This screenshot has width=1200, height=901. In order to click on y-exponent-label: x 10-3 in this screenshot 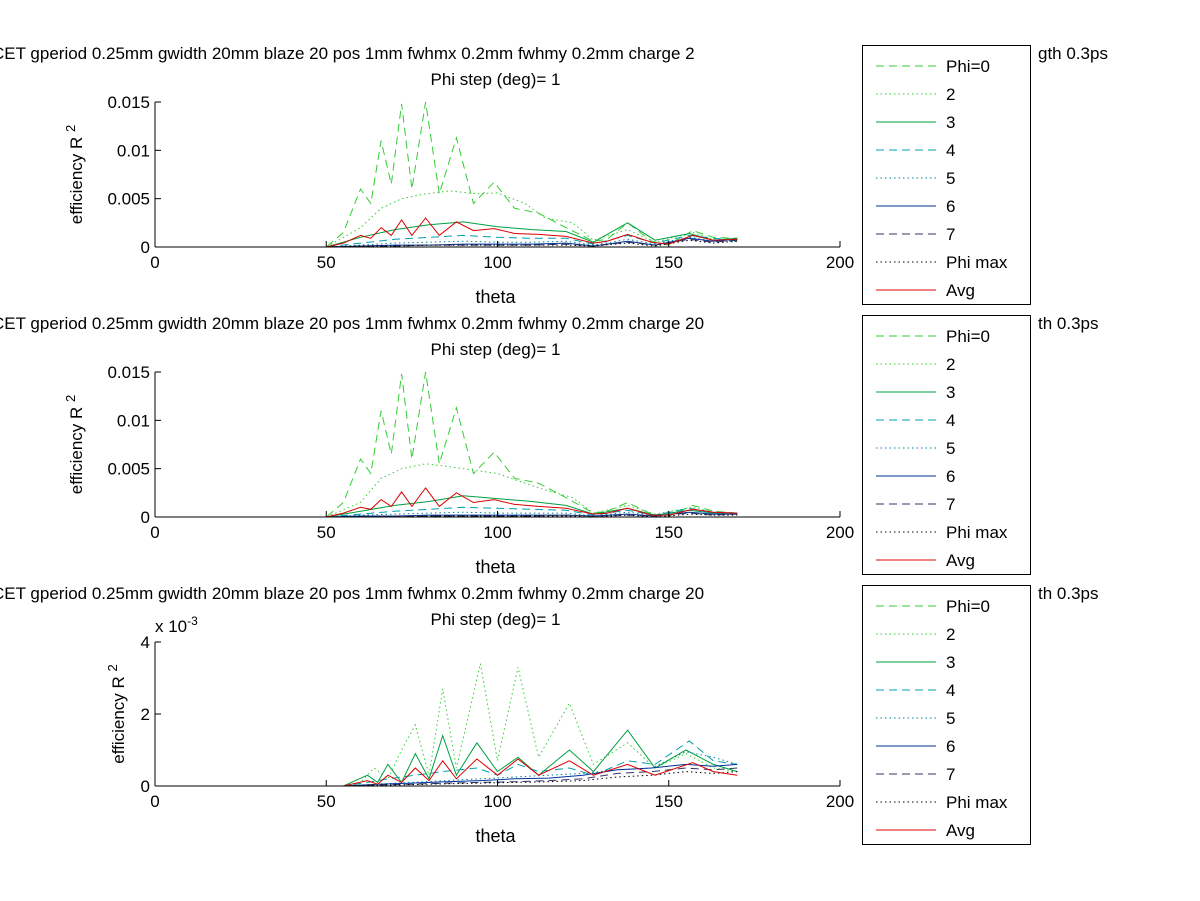, I will do `click(176, 625)`.